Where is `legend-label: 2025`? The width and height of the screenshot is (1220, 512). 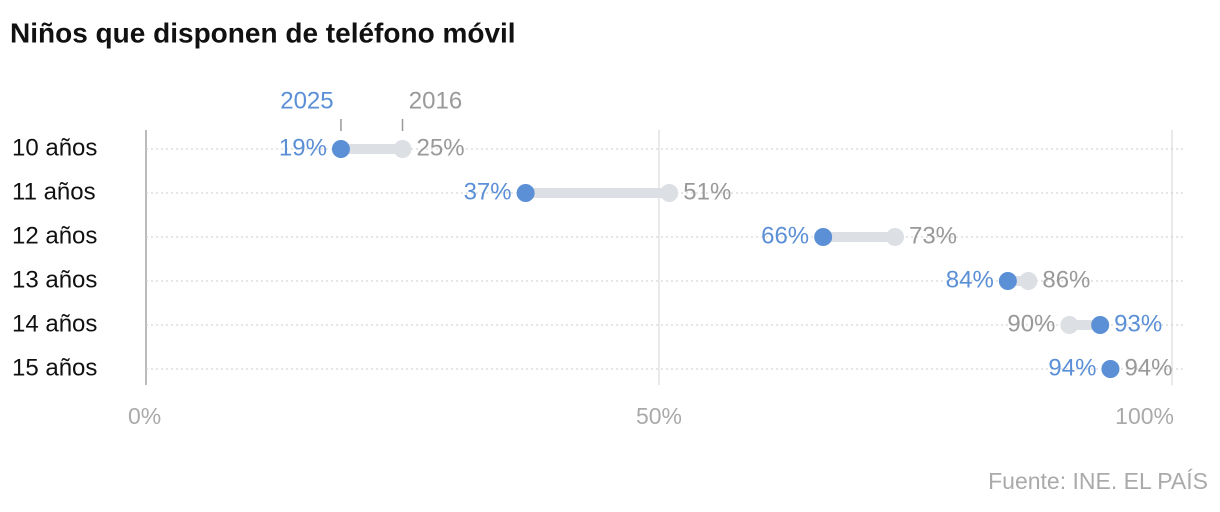 legend-label: 2025 is located at coordinates (306, 100).